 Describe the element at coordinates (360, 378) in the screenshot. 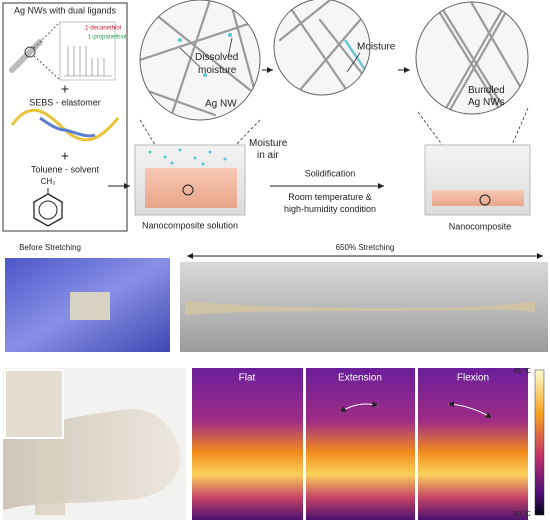

I see `state-label: Extension` at that location.